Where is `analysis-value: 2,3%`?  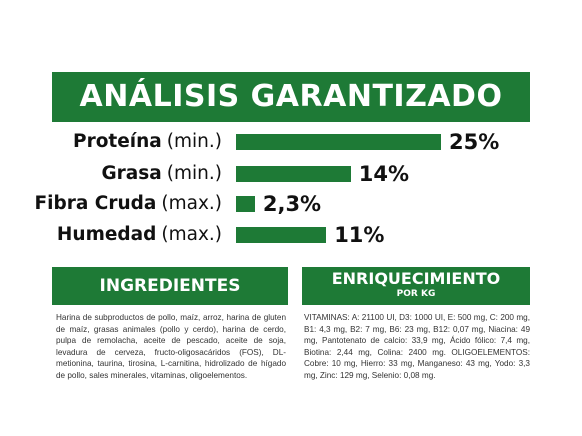
analysis-value: 2,3% is located at coordinates (292, 204).